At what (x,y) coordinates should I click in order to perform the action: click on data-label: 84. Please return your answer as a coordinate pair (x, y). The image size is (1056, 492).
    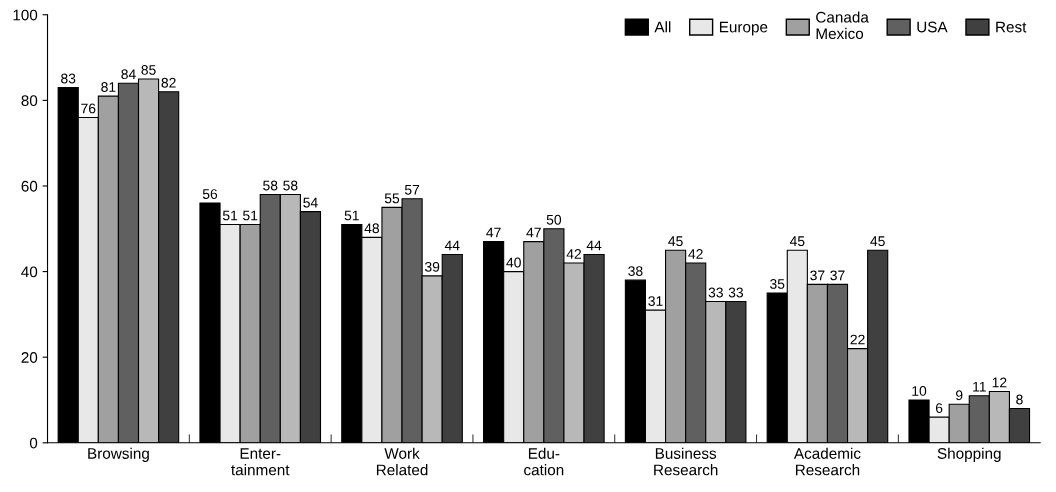
    Looking at the image, I should click on (128, 74).